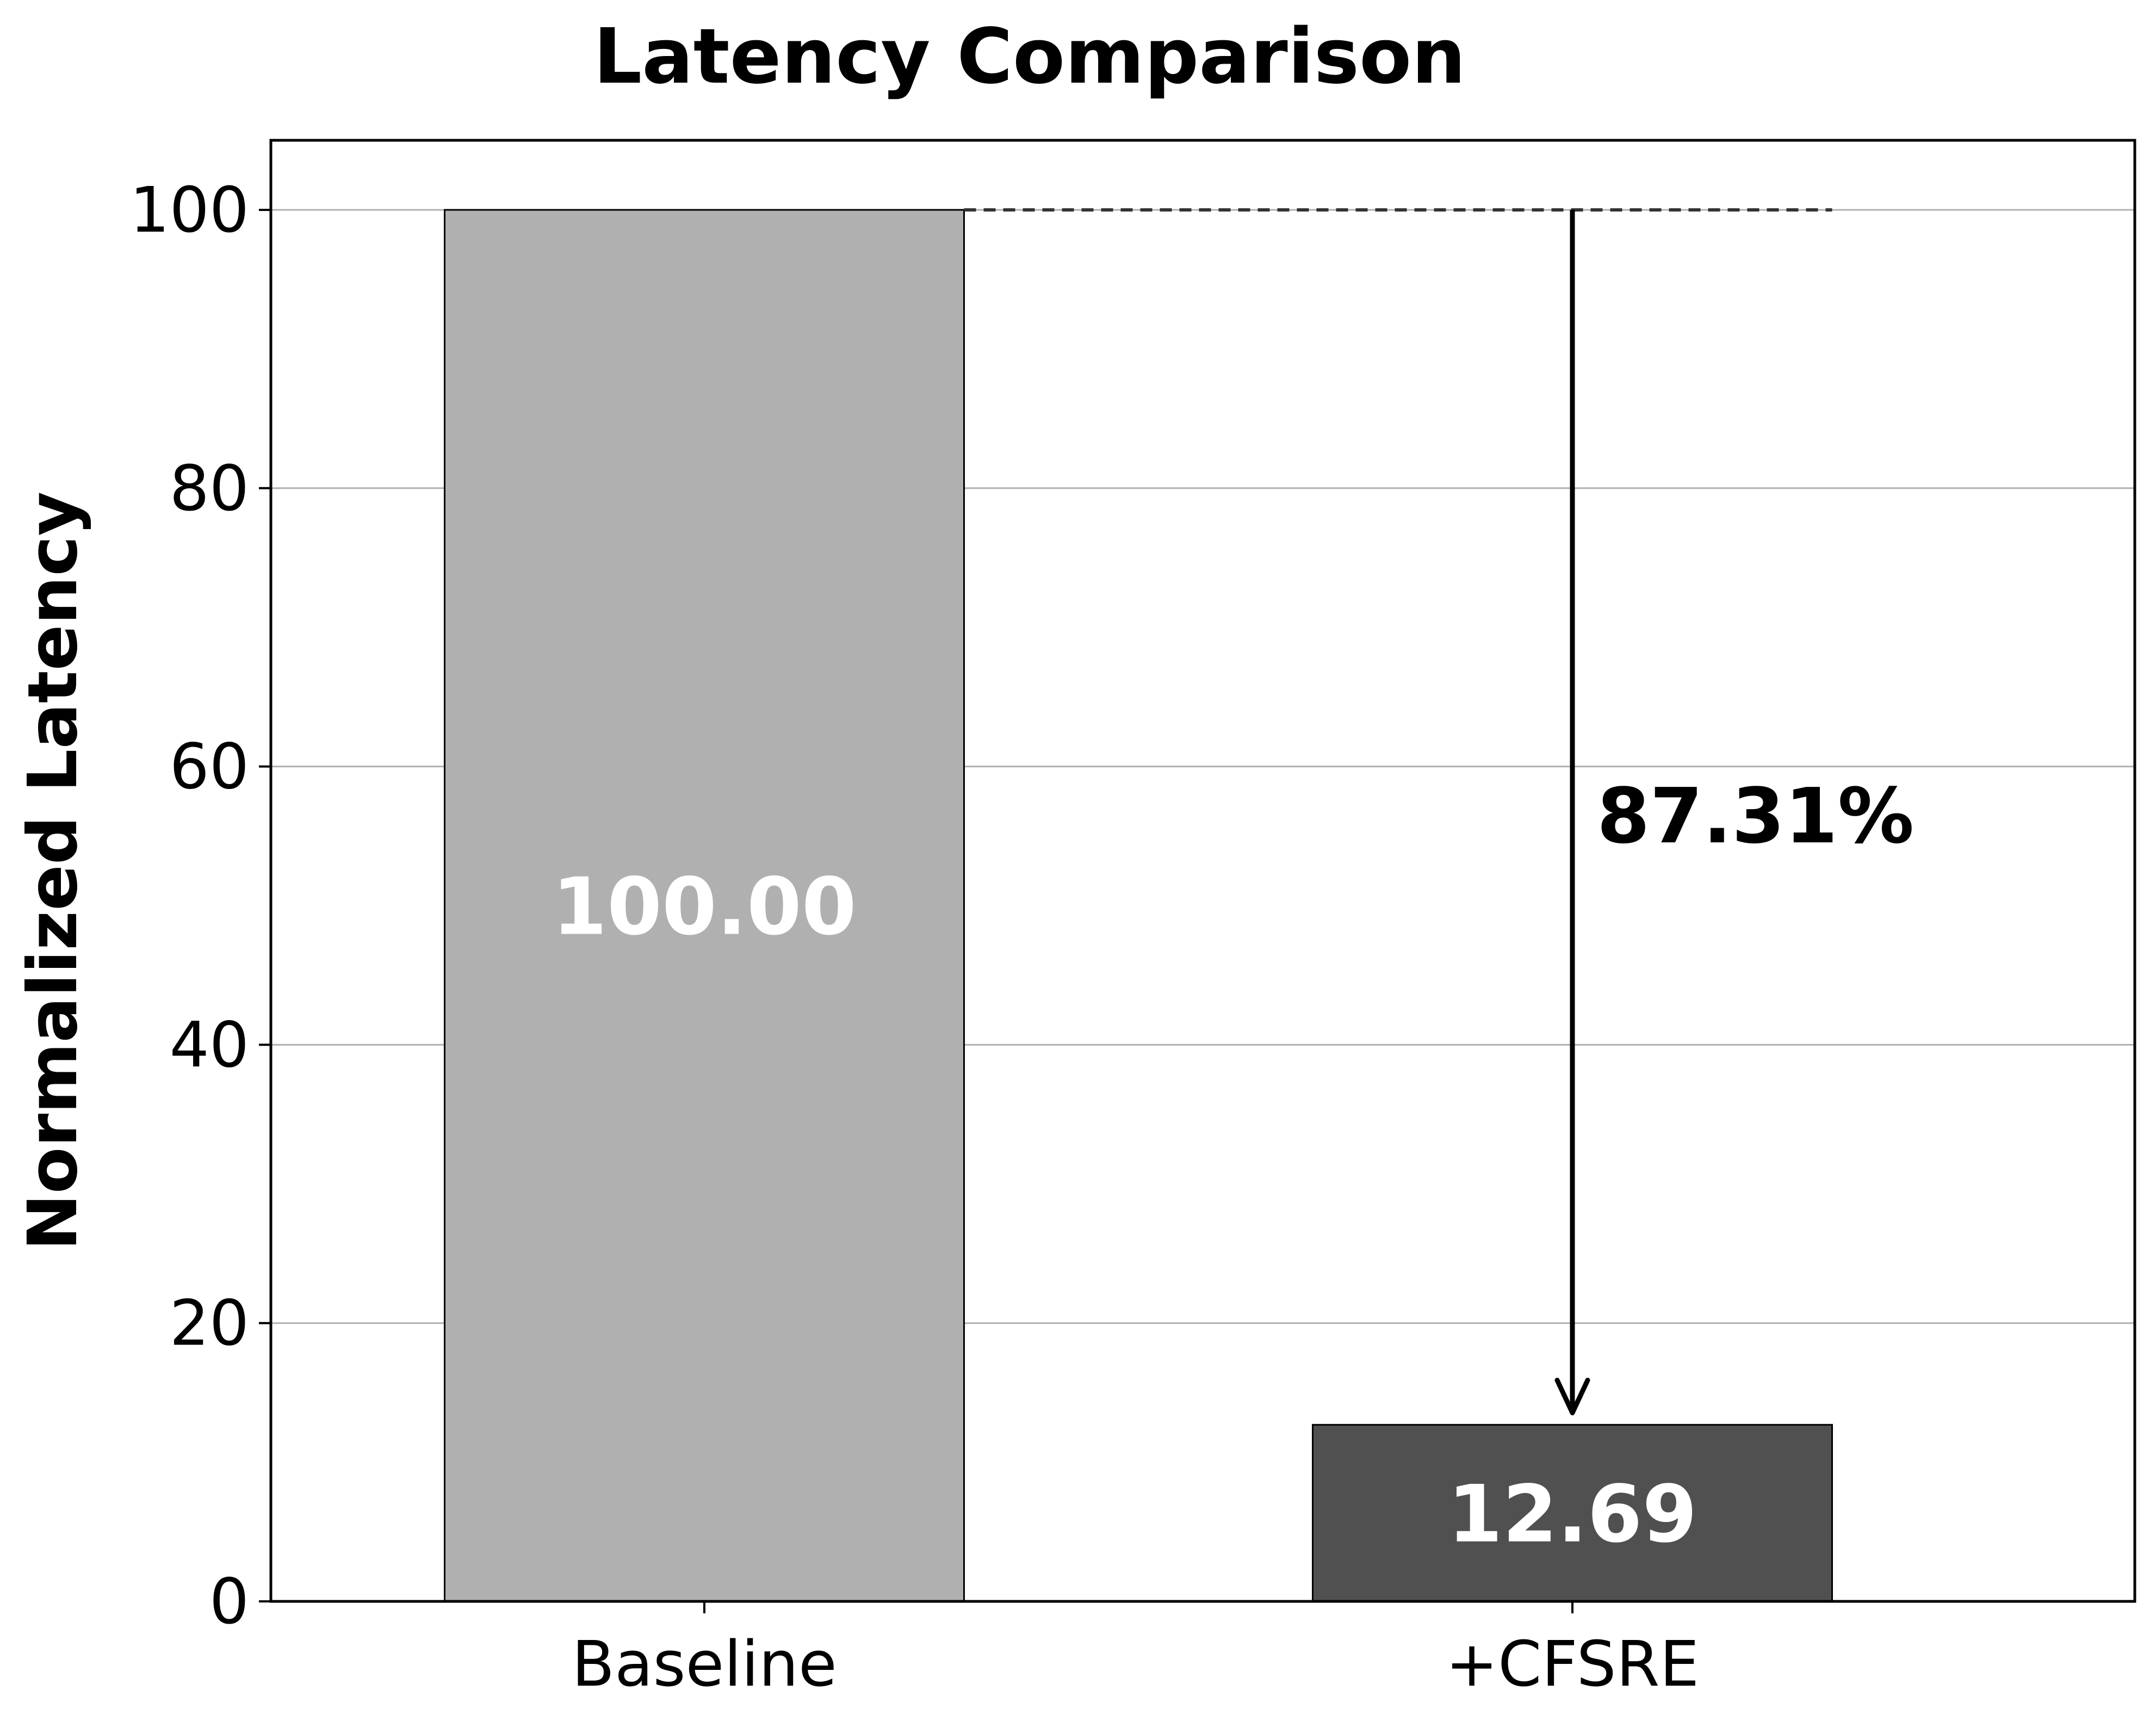 The height and width of the screenshot is (1721, 2156). Describe the element at coordinates (209, 489) in the screenshot. I see `y-tick-label: 80` at that location.